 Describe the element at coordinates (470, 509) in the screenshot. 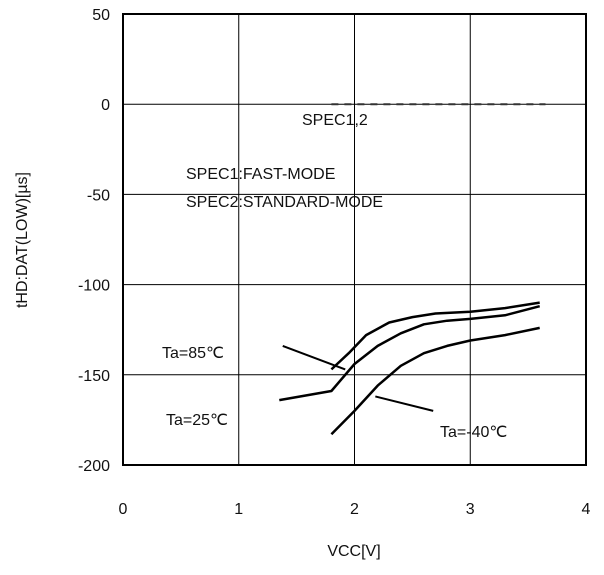

I see `x-tick-label: 3` at that location.